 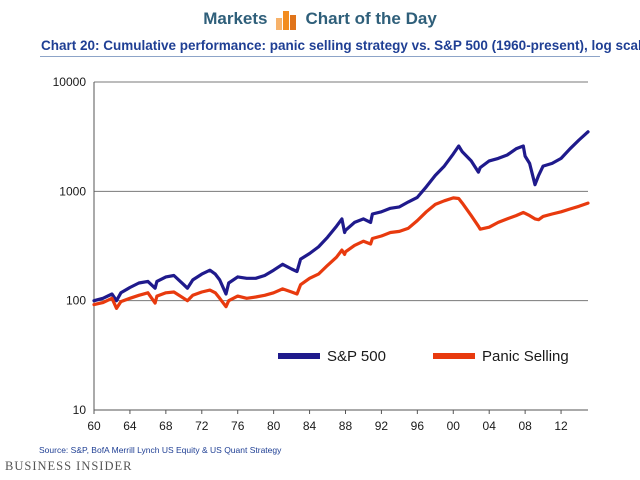 What do you see at coordinates (346, 426) in the screenshot?
I see `x-tick-label: 88` at bounding box center [346, 426].